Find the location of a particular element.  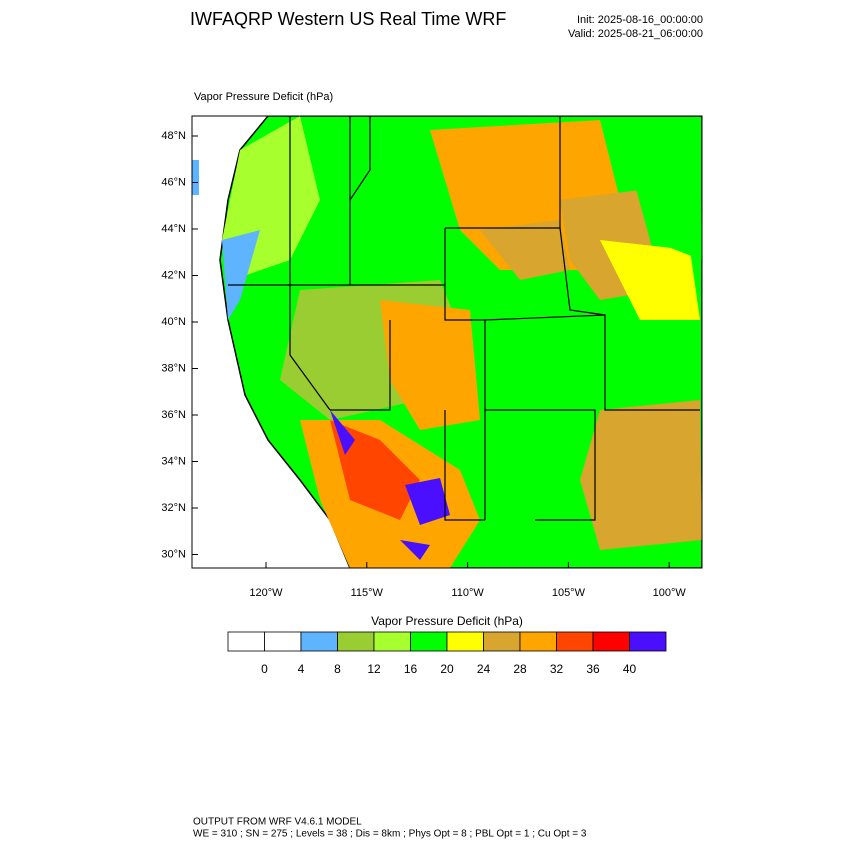

ocean-patch is located at coordinates (195, 177).